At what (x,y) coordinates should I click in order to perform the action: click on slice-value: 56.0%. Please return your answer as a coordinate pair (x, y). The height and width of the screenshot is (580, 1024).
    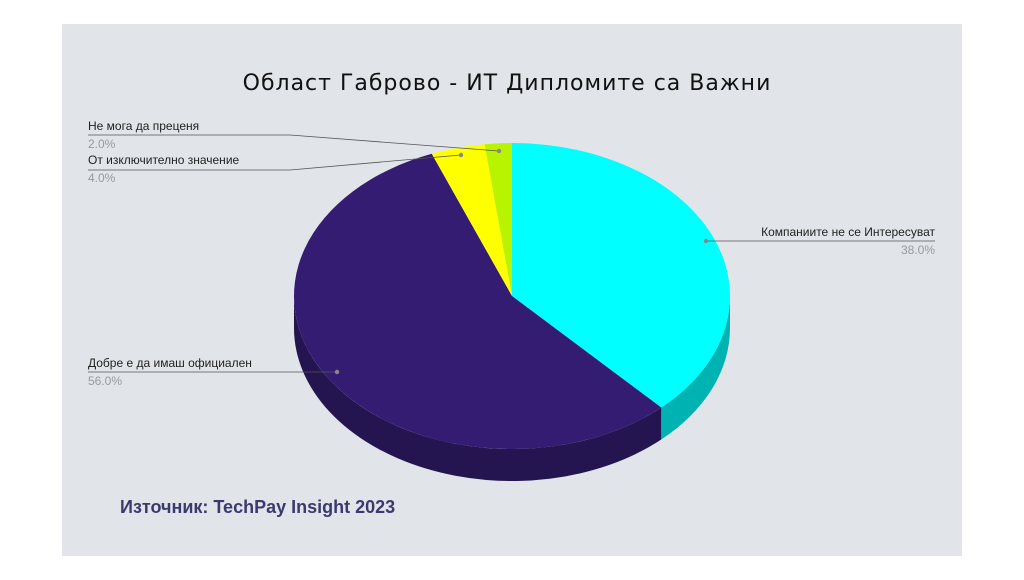
    Looking at the image, I should click on (105, 381).